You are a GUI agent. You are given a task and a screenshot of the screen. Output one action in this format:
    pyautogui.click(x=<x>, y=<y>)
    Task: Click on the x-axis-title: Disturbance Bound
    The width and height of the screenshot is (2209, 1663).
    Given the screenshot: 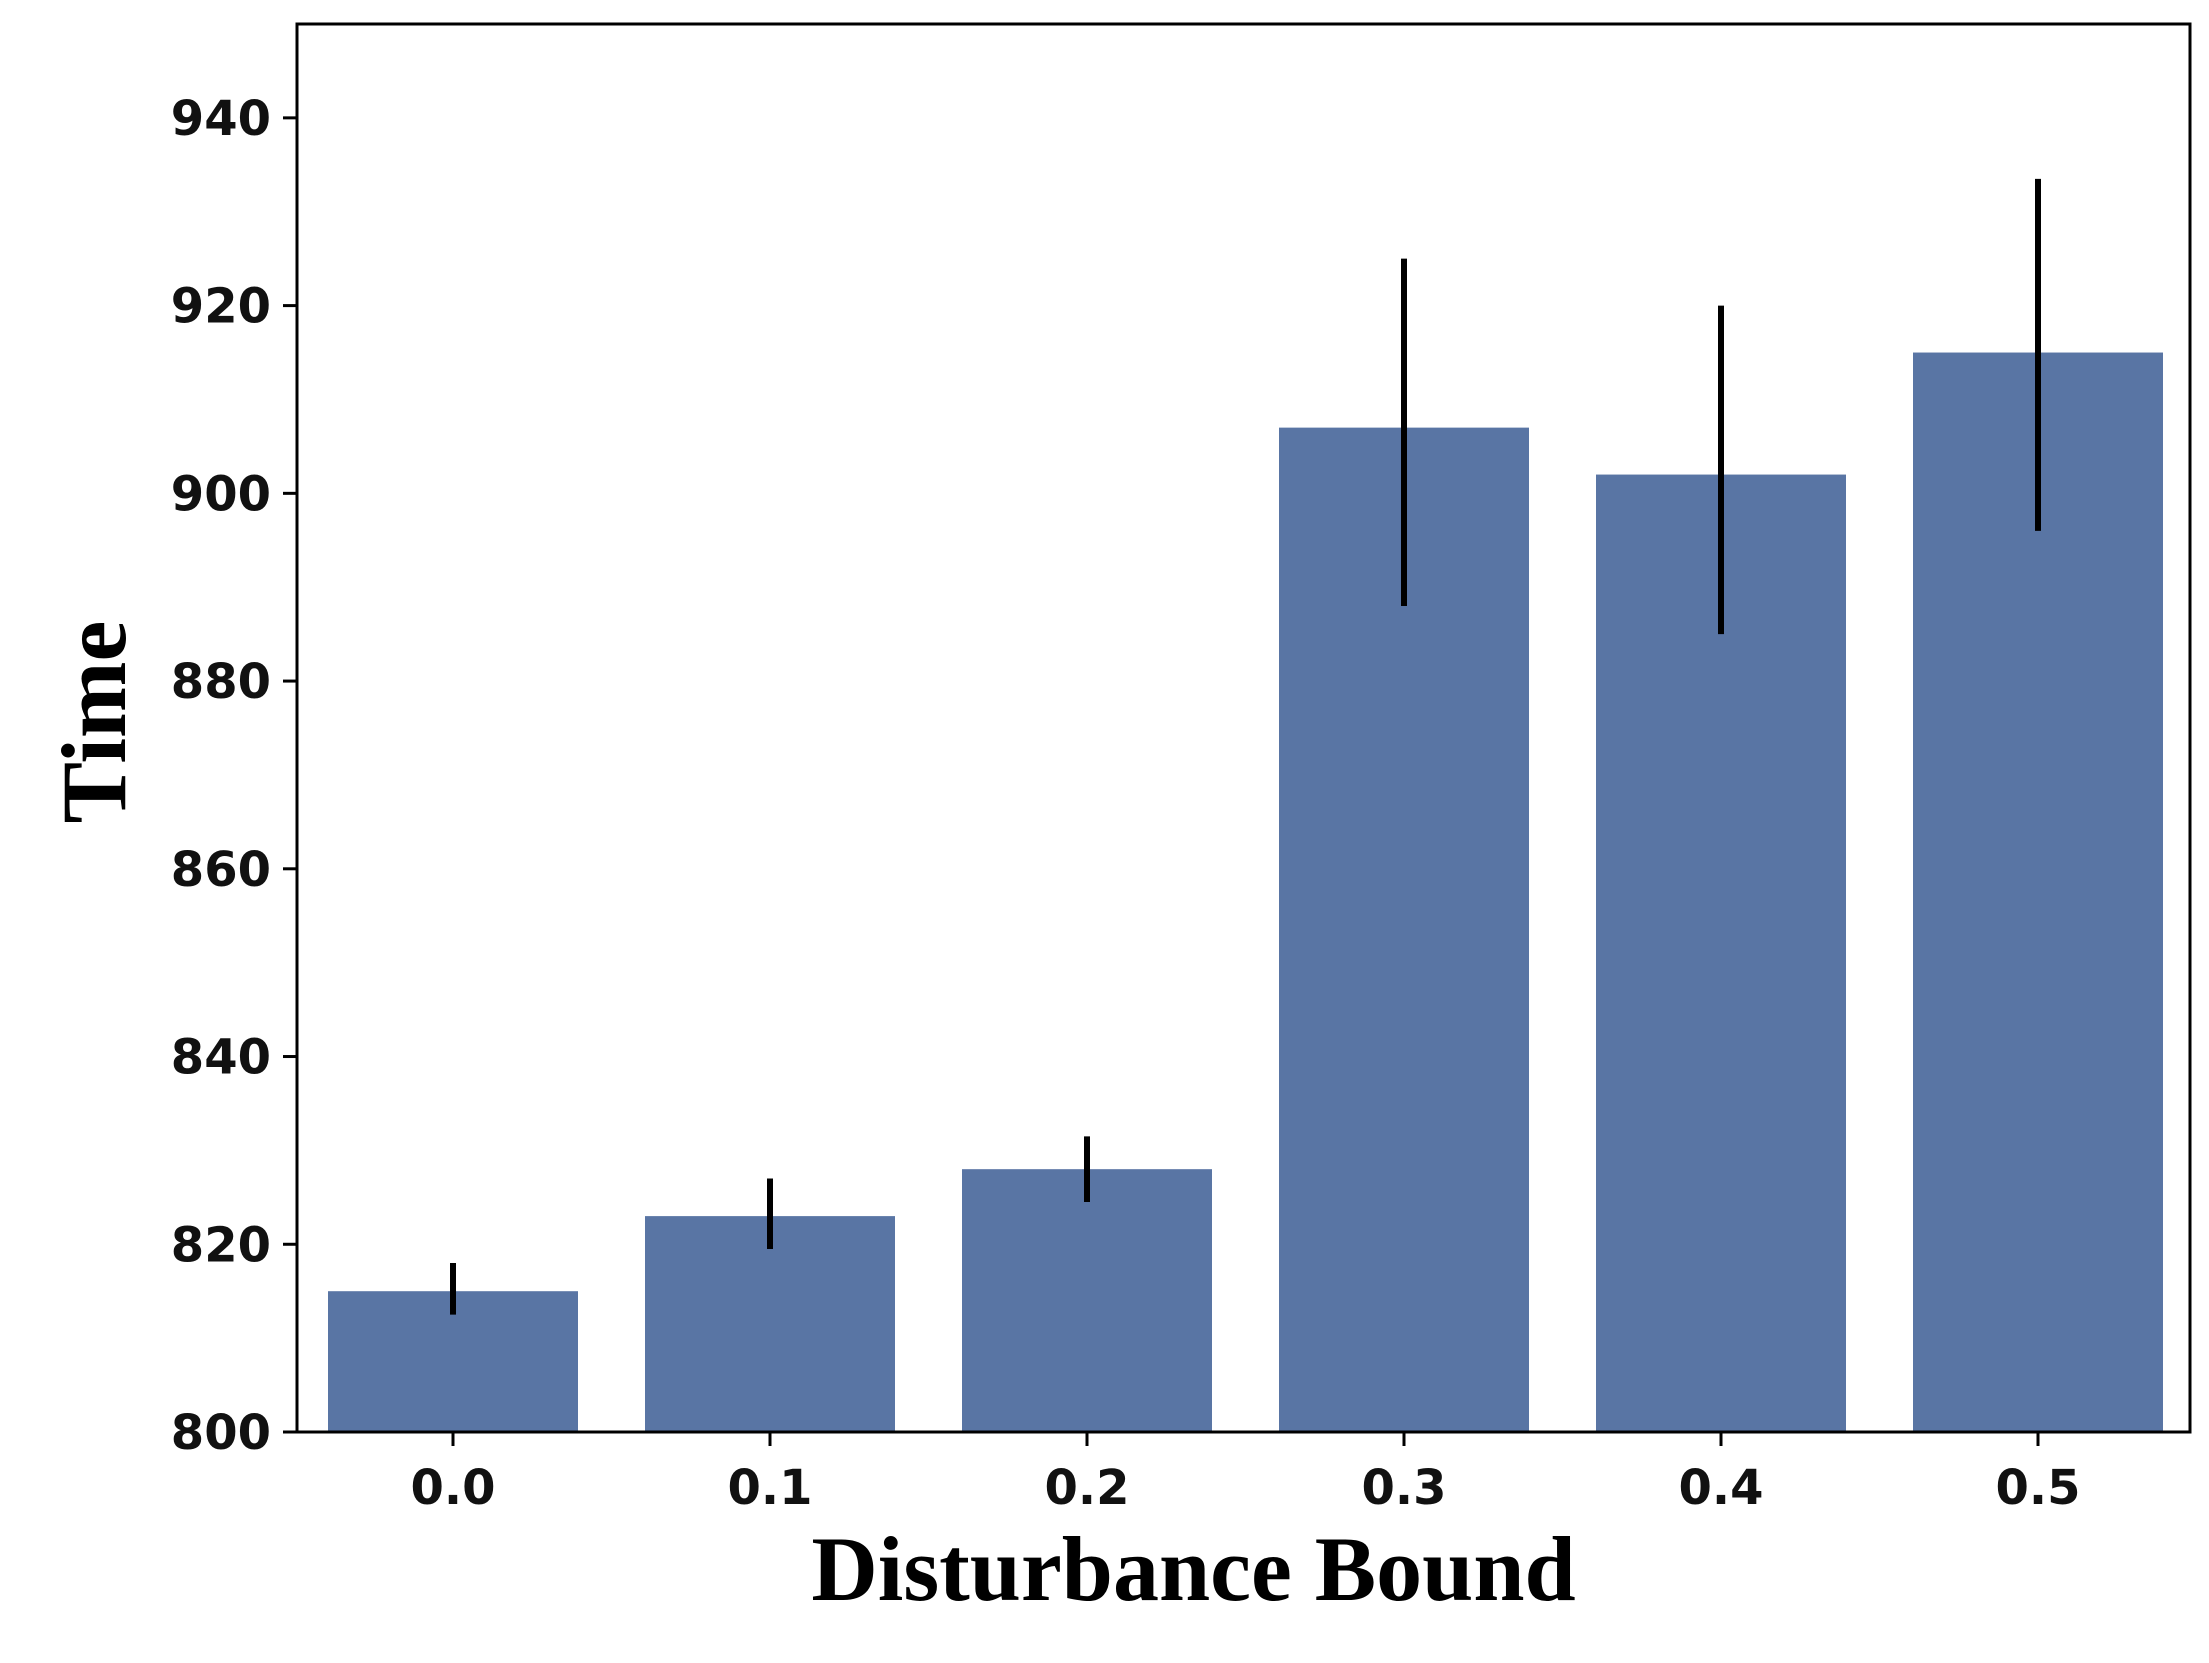 What is the action you would take?
    pyautogui.click(x=1193, y=1569)
    